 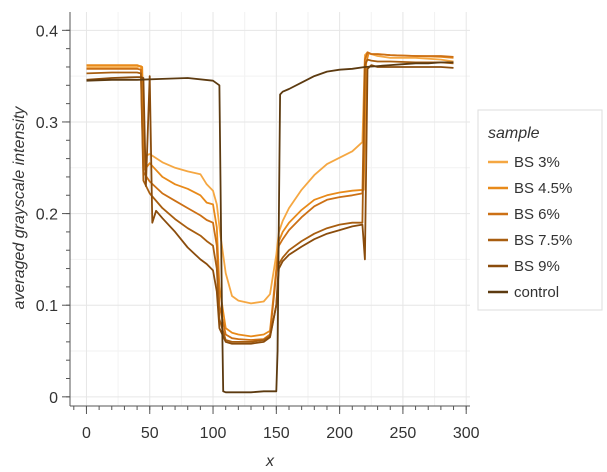 What do you see at coordinates (543, 240) in the screenshot?
I see `legend-label: BS 7.5%` at bounding box center [543, 240].